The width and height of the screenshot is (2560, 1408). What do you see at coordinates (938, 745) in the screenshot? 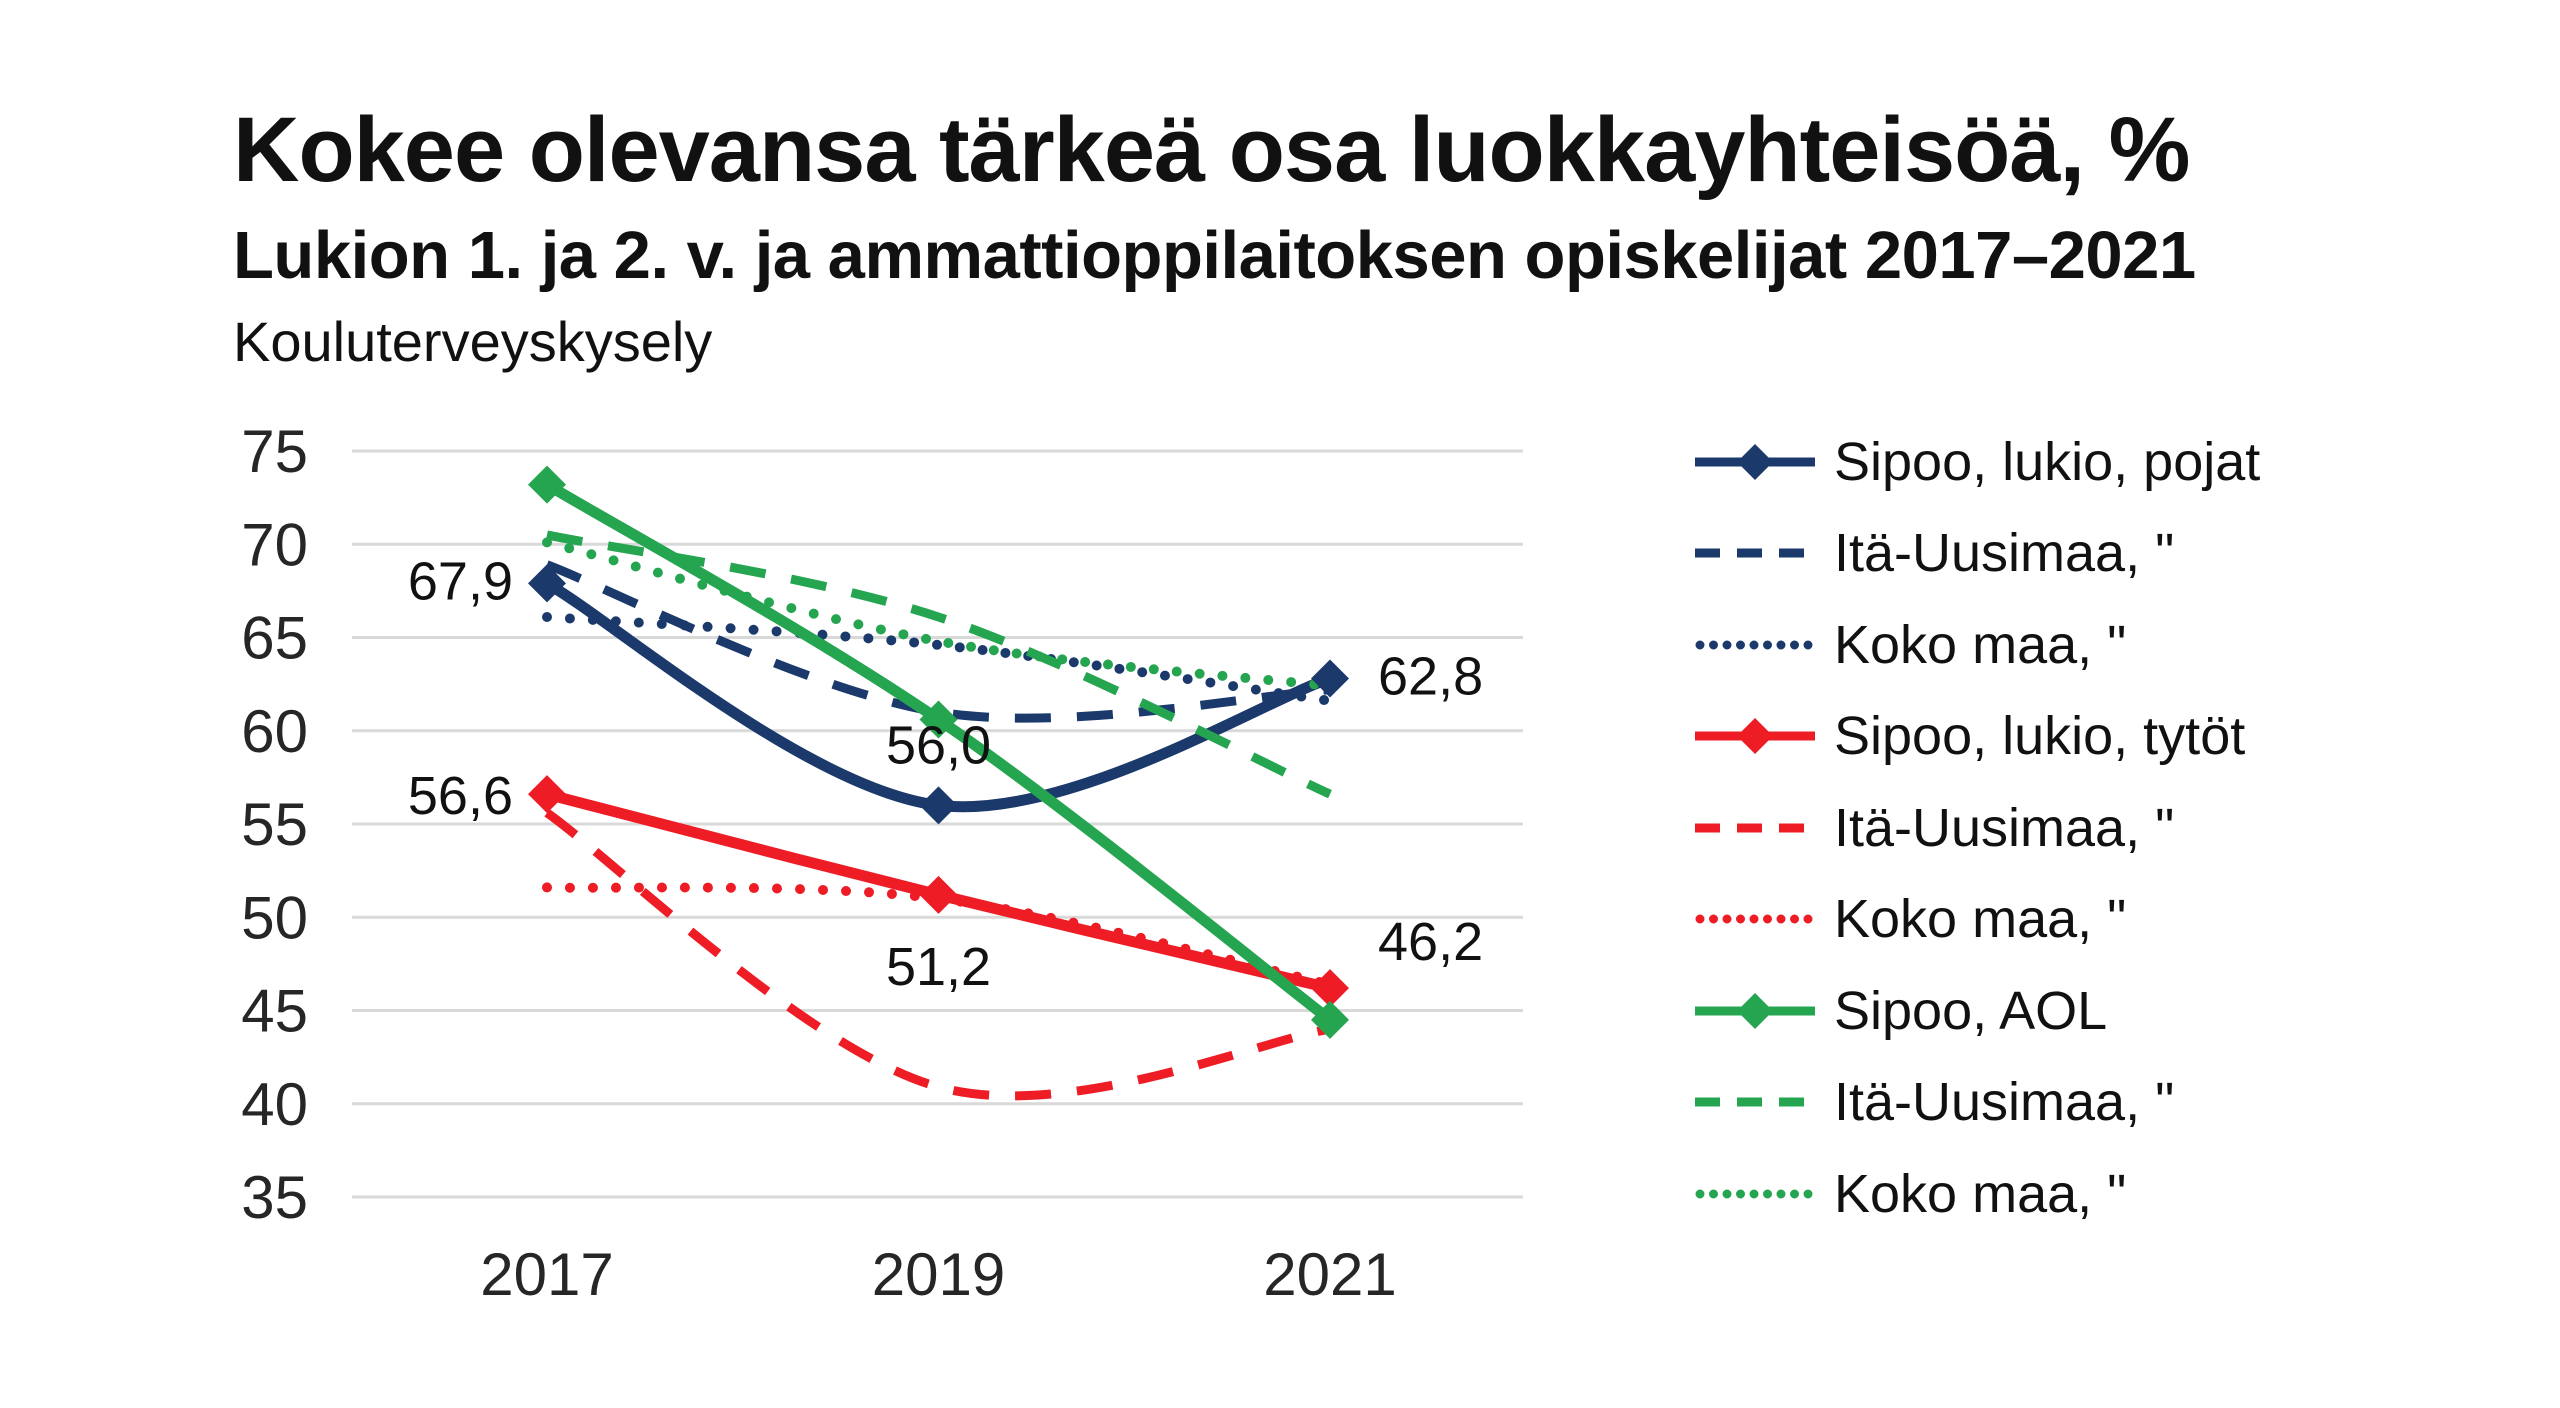
I see `data-label: 56,0` at bounding box center [938, 745].